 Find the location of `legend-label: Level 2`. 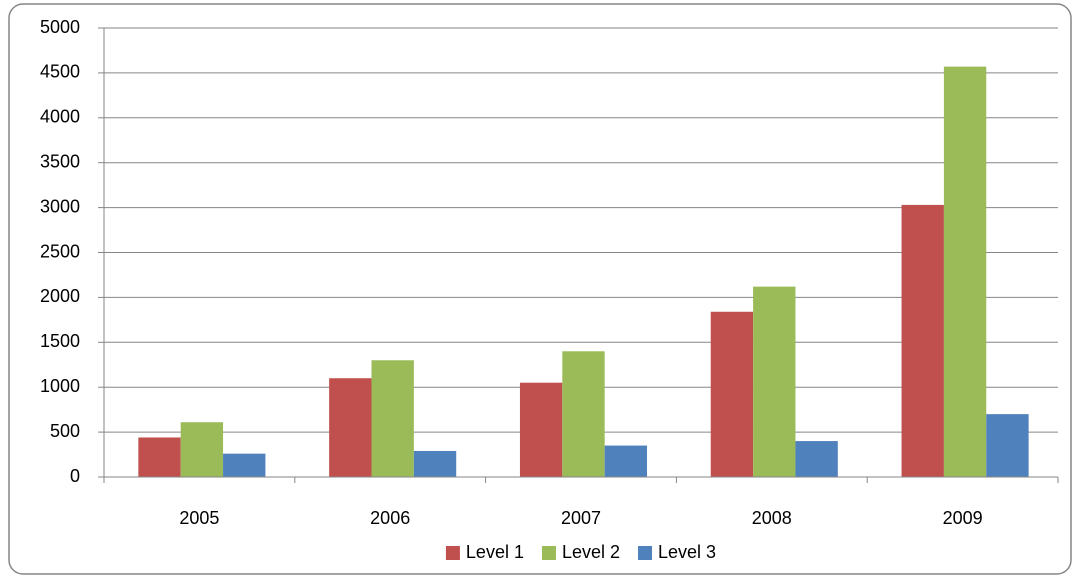

legend-label: Level 2 is located at coordinates (591, 552).